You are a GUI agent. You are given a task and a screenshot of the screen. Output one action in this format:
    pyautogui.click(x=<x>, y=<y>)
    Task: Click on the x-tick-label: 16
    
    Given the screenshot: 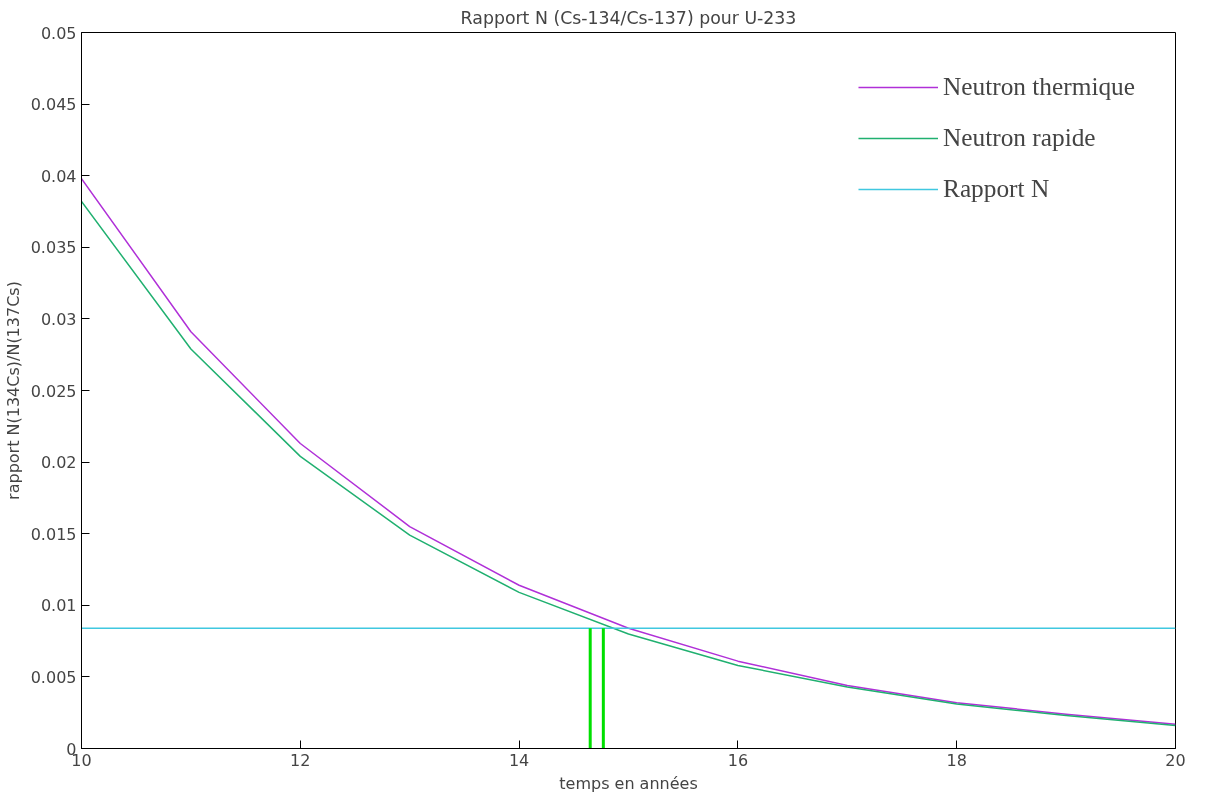 What is the action you would take?
    pyautogui.click(x=738, y=760)
    